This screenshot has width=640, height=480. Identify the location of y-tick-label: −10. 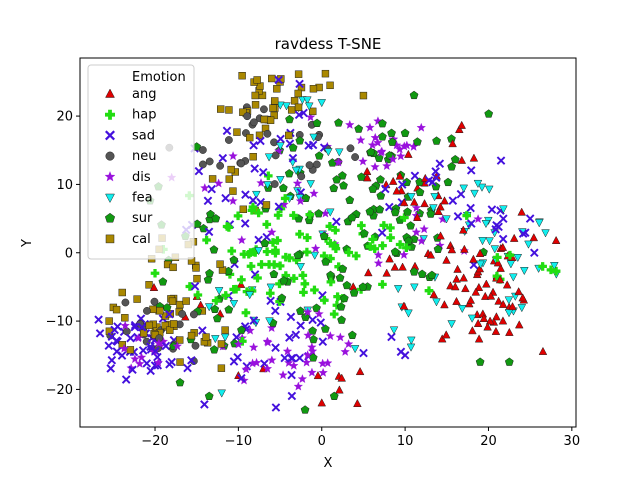
(59, 322).